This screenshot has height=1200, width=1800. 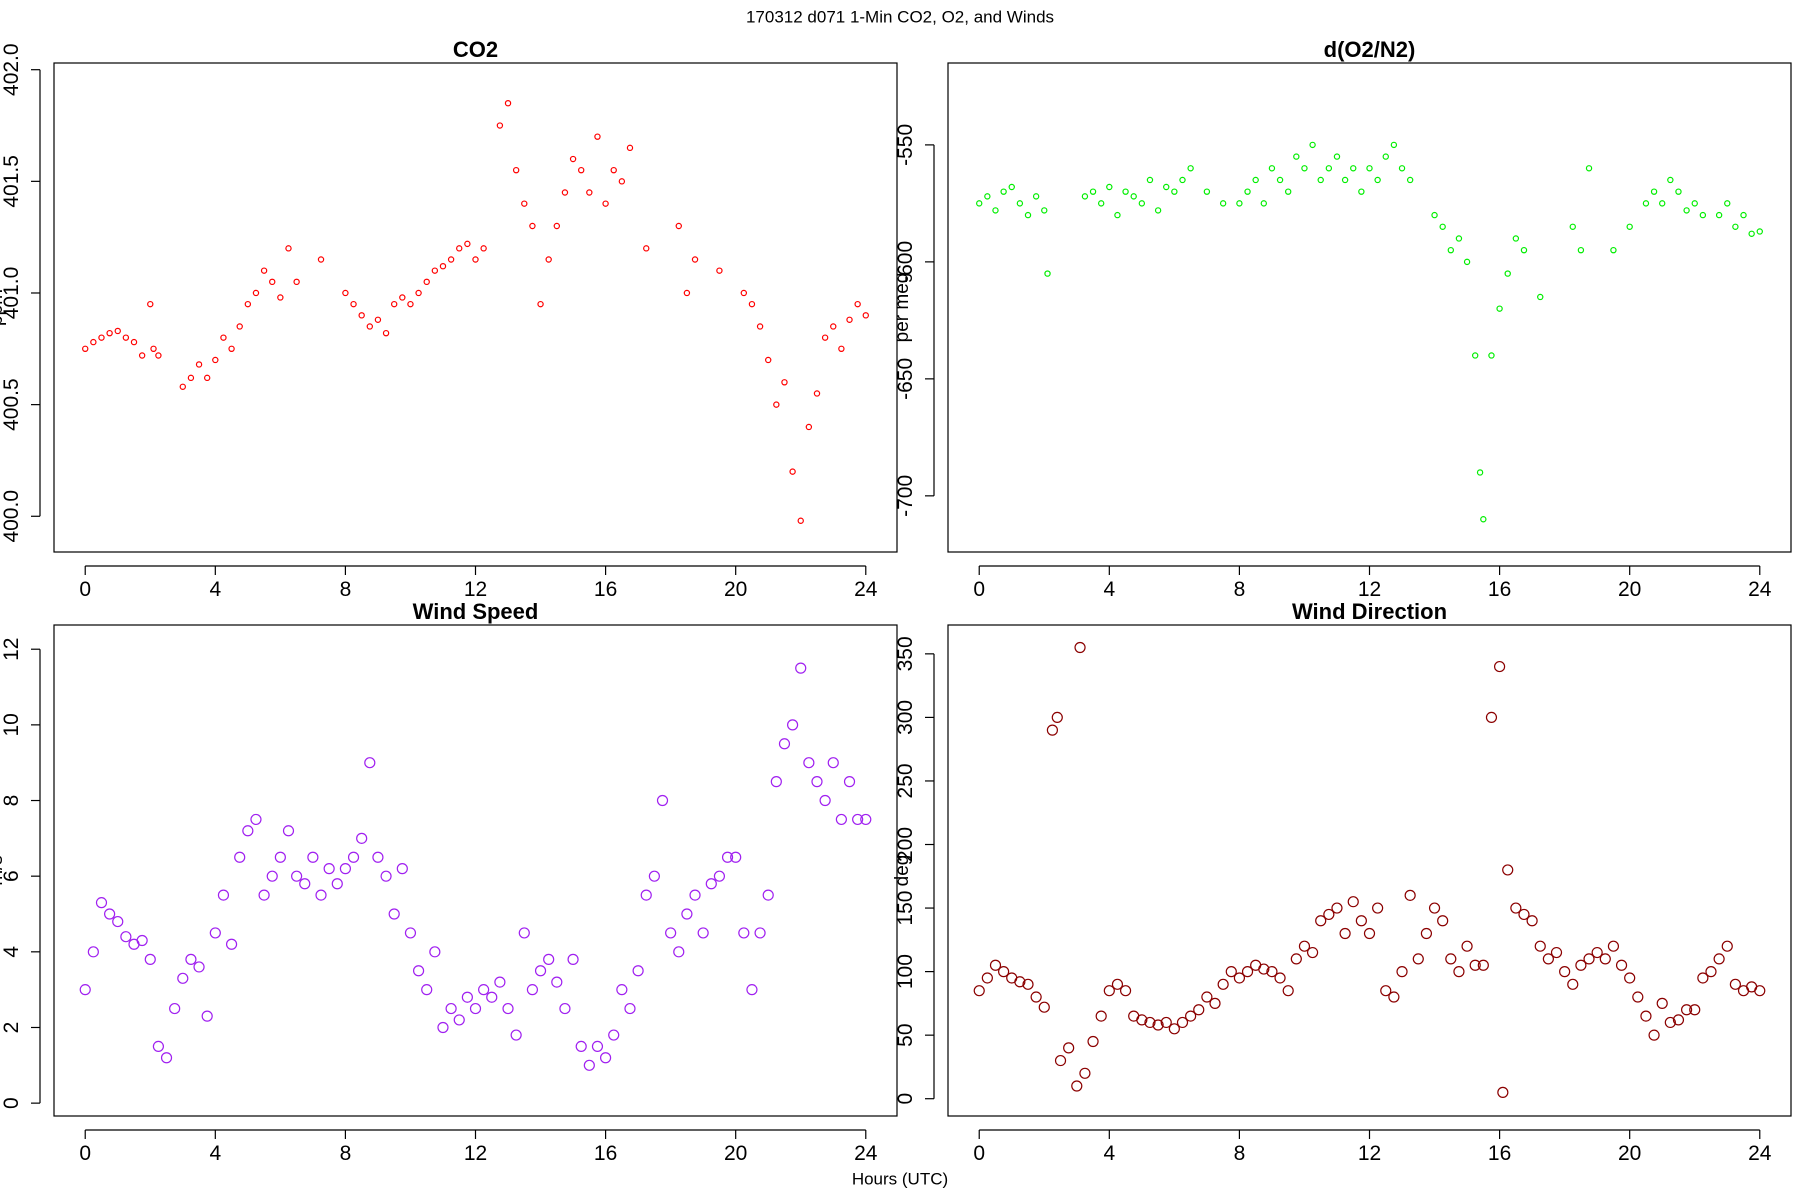 What do you see at coordinates (905, 844) in the screenshot?
I see `y-tick-label: 200` at bounding box center [905, 844].